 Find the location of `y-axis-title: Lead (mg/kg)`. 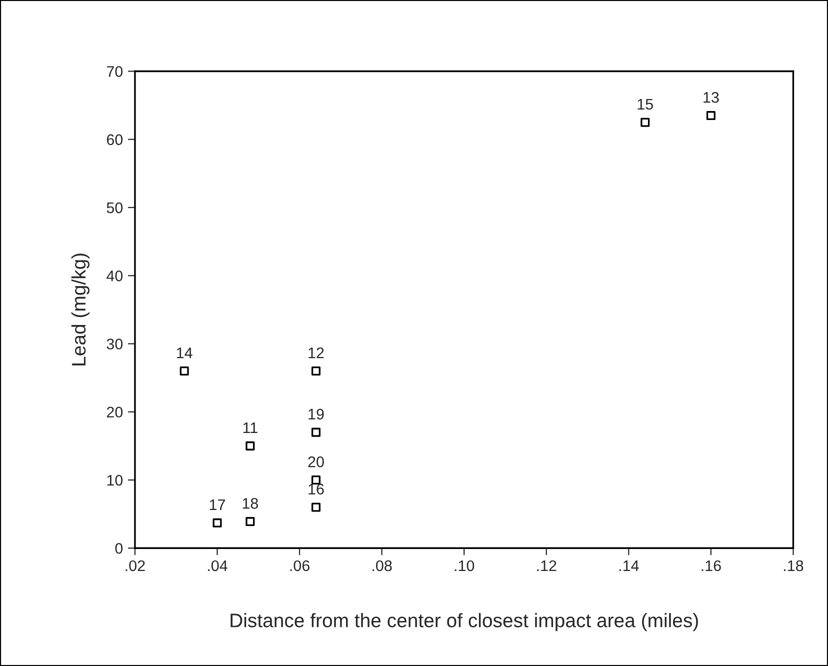

y-axis-title: Lead (mg/kg) is located at coordinates (80, 310).